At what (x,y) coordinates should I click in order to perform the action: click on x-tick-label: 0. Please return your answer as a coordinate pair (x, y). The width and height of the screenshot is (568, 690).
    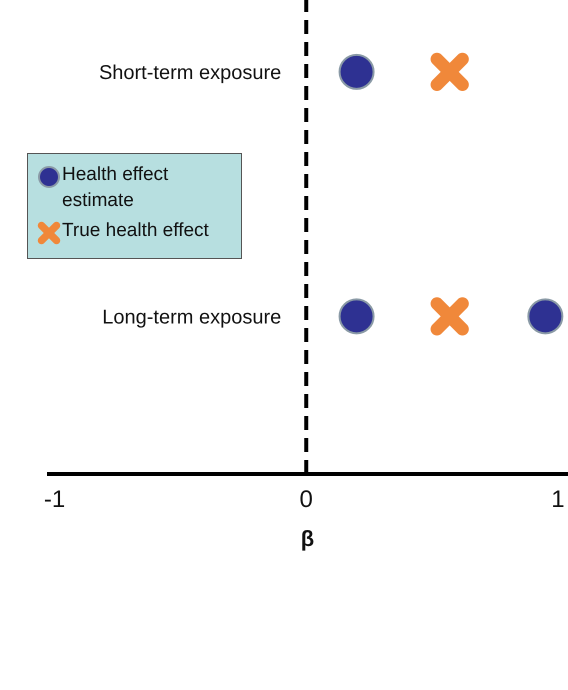
    Looking at the image, I should click on (306, 500).